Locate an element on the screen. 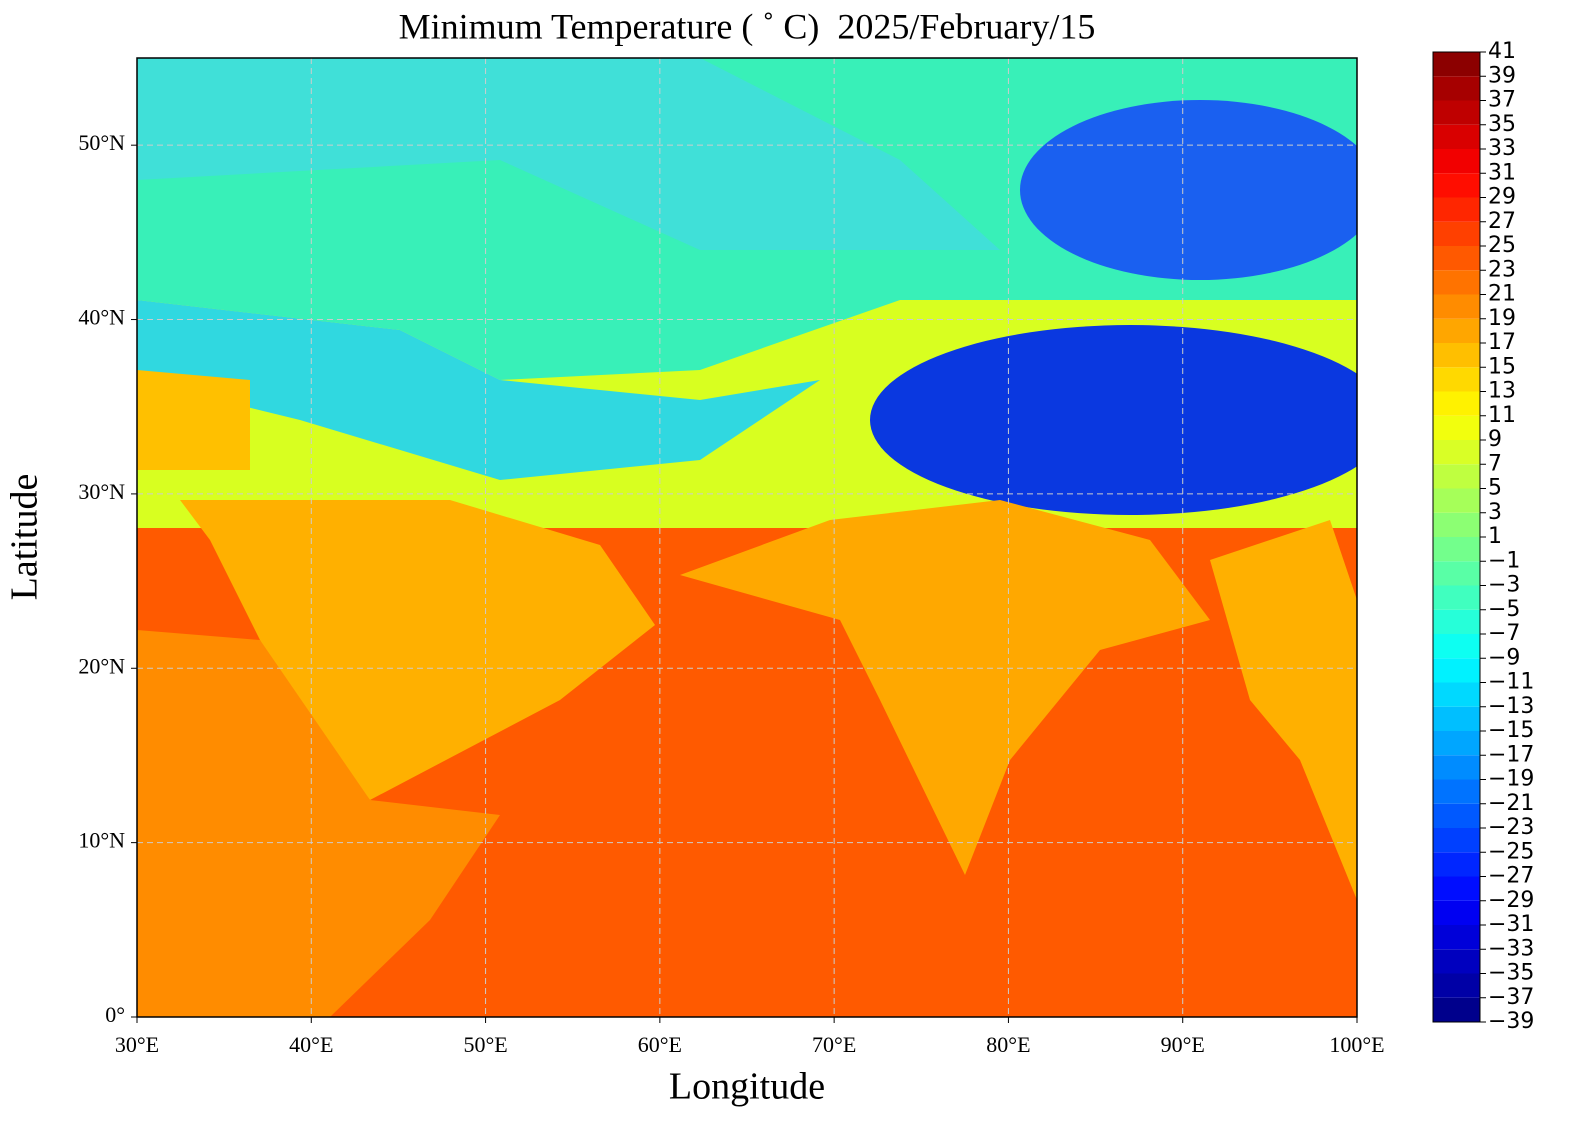 The image size is (1593, 1139). colorbar-tick-label: −5 is located at coordinates (1504, 609).